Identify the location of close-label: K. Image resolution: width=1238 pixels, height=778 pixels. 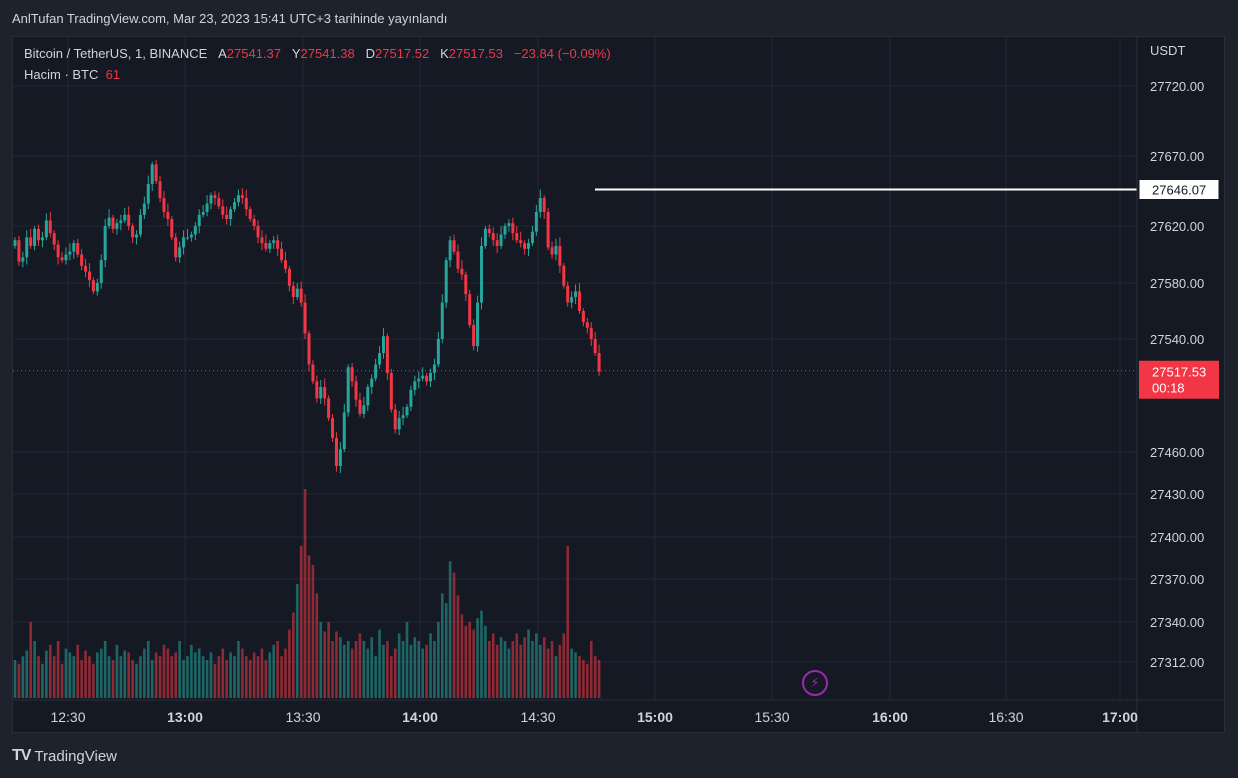
(444, 53).